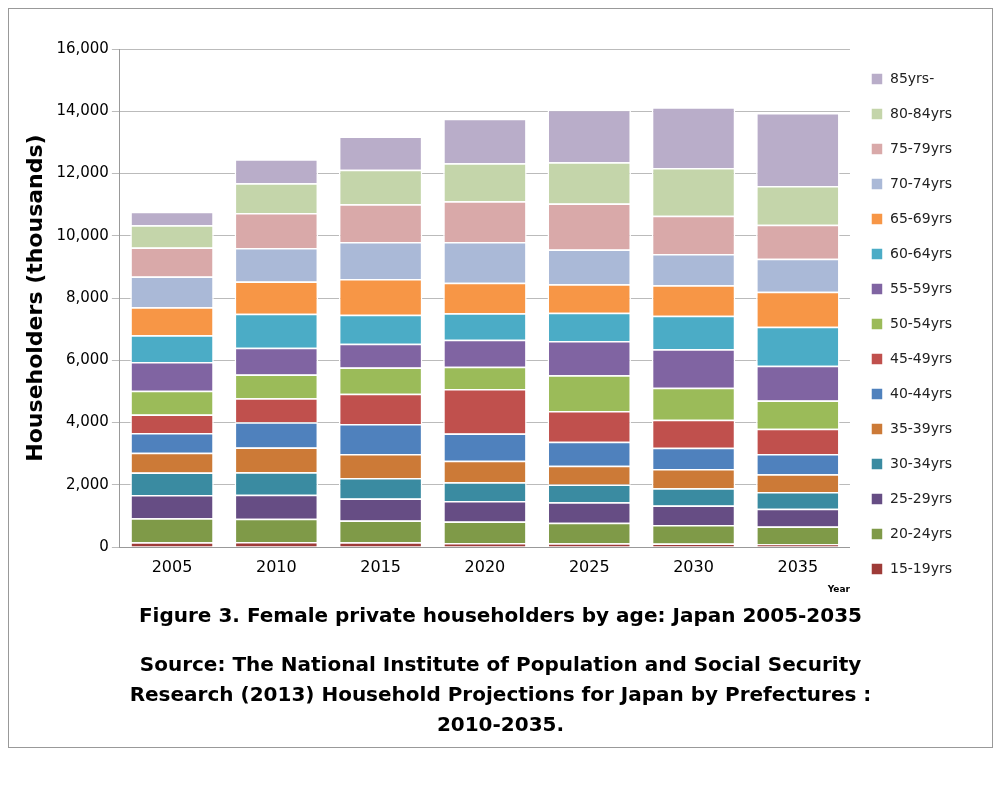 Image resolution: width=1001 pixels, height=798 pixels. What do you see at coordinates (920, 182) in the screenshot?
I see `legend-label: 70-74yrs` at bounding box center [920, 182].